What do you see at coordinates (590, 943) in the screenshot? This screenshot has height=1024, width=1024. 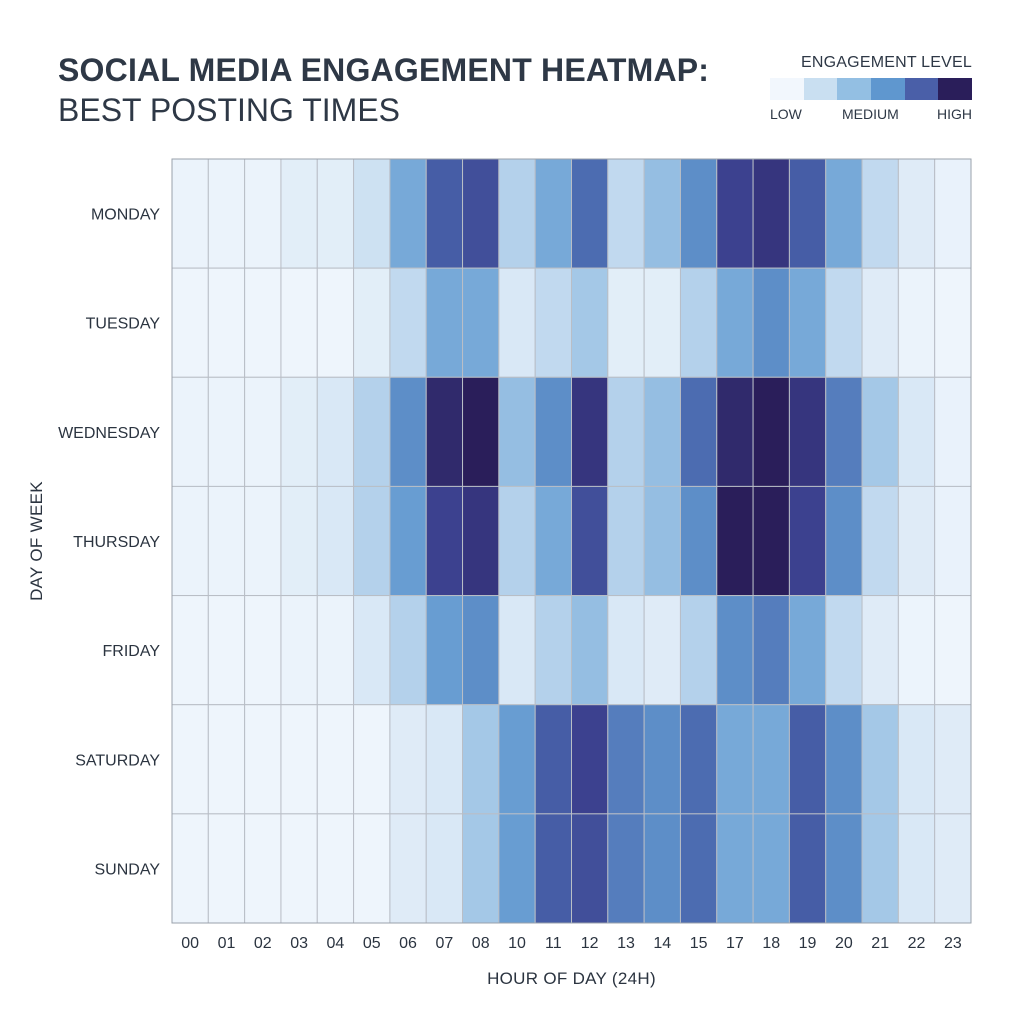 I see `x-tick-label: 12` at bounding box center [590, 943].